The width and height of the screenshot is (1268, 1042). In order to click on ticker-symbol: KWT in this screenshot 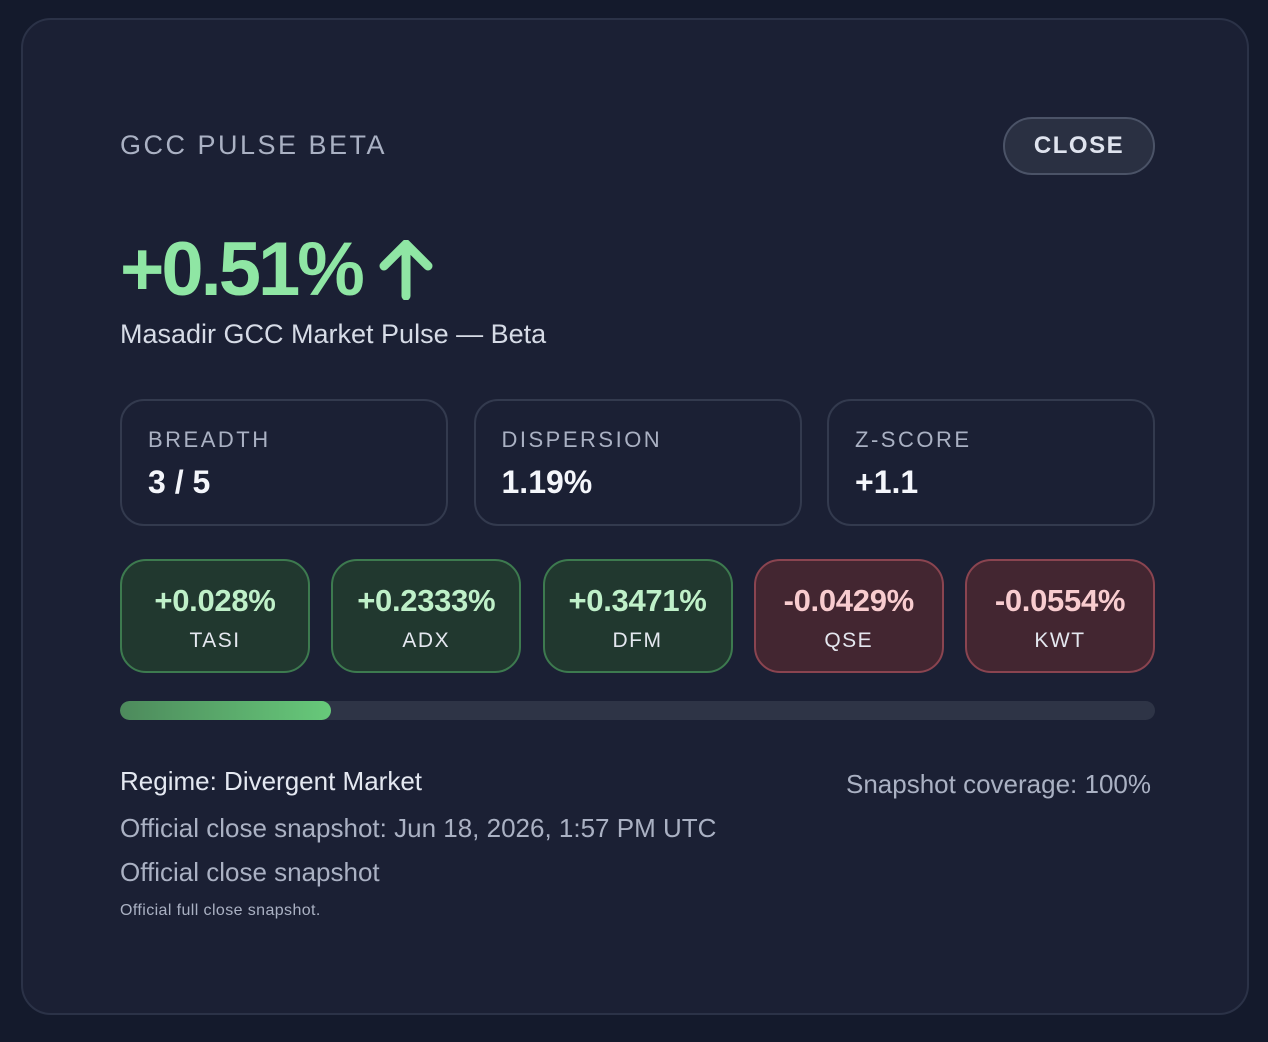, I will do `click(1060, 640)`.